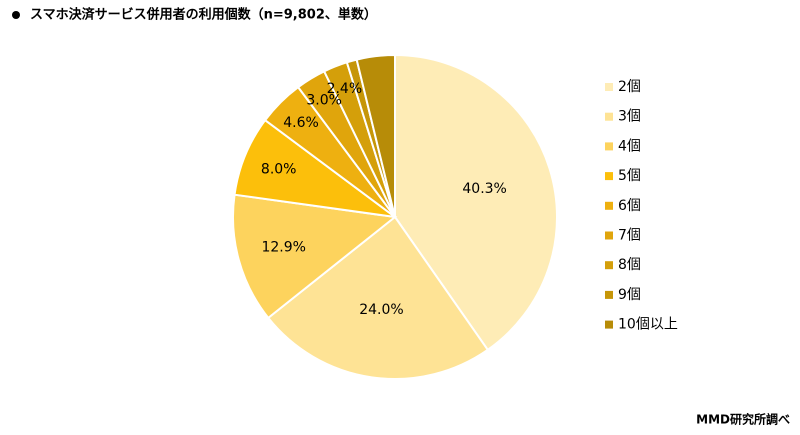 Image resolution: width=800 pixels, height=435 pixels. I want to click on source: MMD研究所調べ, so click(743, 419).